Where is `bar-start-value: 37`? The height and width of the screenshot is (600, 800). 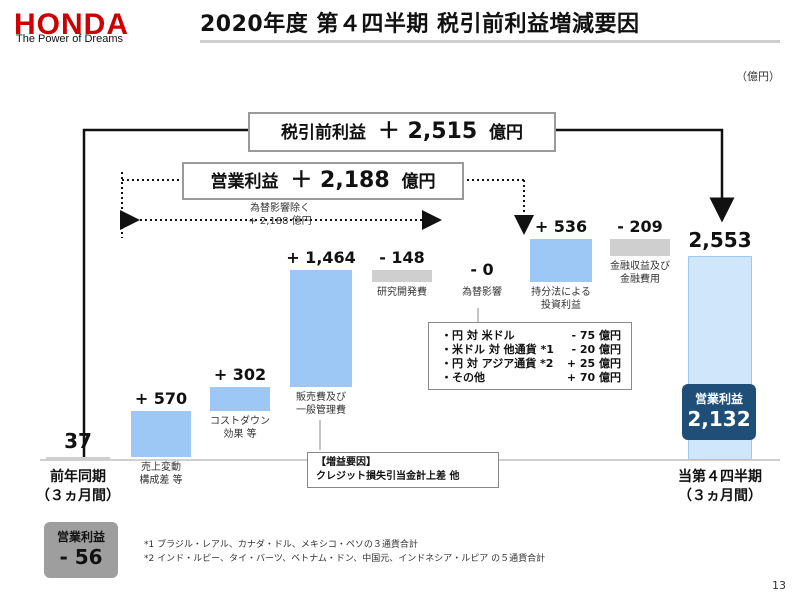 bar-start-value: 37 is located at coordinates (78, 441).